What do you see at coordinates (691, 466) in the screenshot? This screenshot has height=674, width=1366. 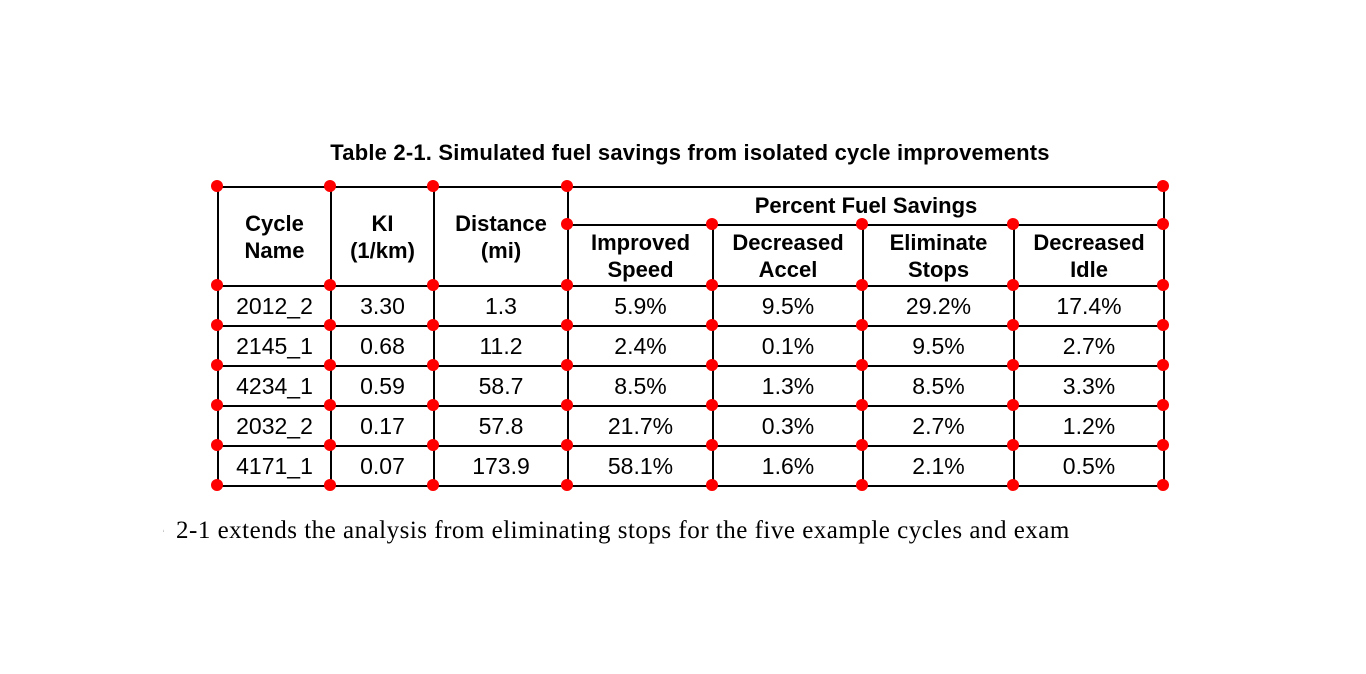 I see `table-row: 4171_1 0.07 173.9 58.1% 1.6% 2.1% 0.5%` at bounding box center [691, 466].